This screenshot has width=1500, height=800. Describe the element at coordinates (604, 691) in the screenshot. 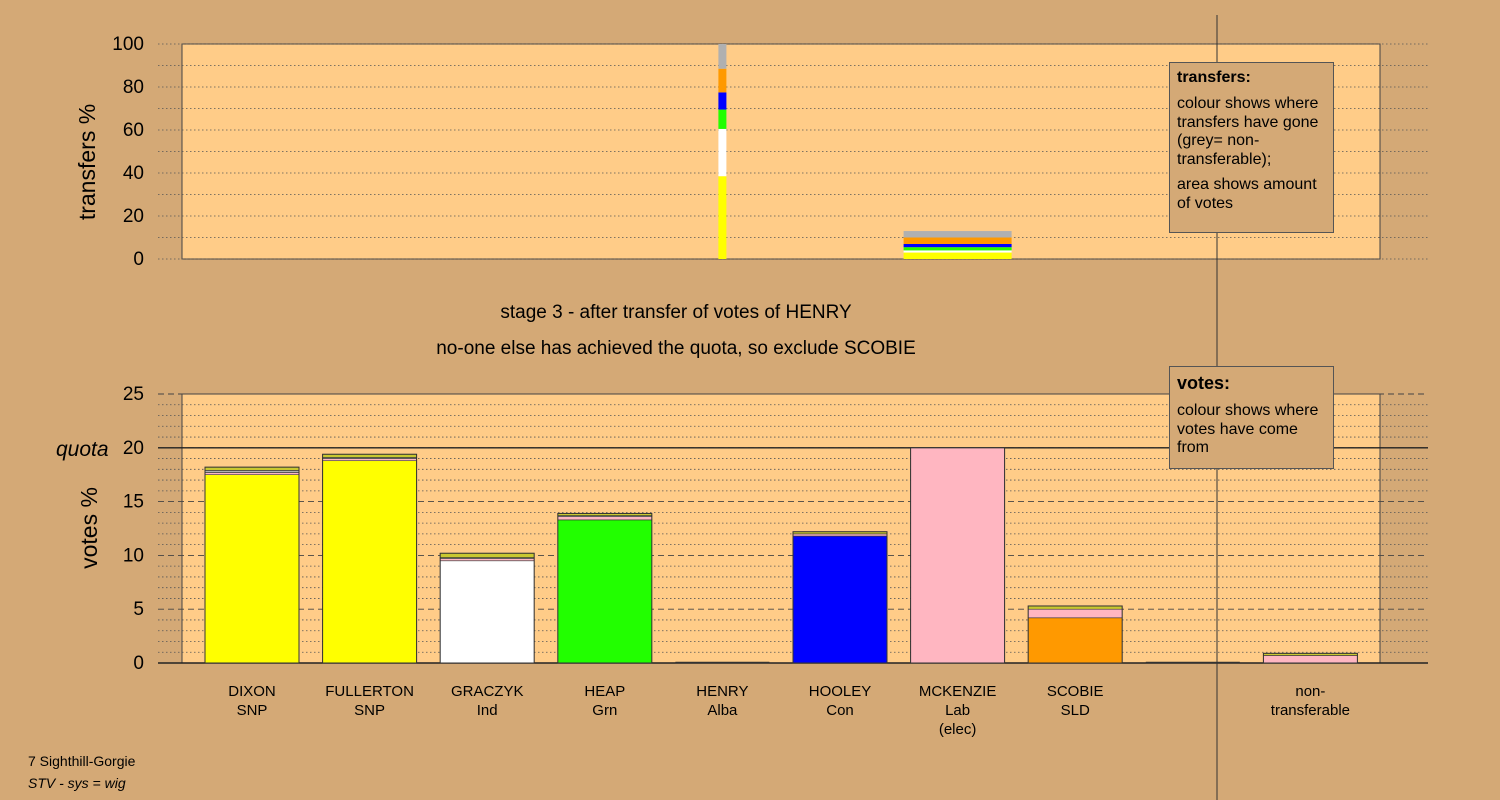

I see `category-label: HEAP` at that location.